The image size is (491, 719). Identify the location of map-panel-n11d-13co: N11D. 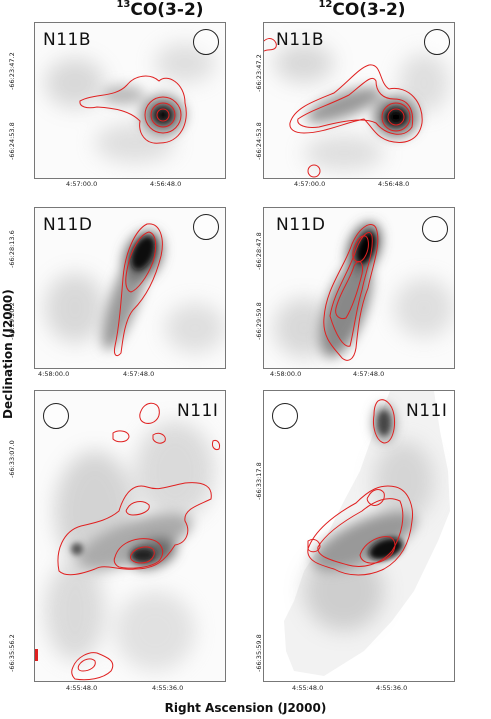
(130, 288).